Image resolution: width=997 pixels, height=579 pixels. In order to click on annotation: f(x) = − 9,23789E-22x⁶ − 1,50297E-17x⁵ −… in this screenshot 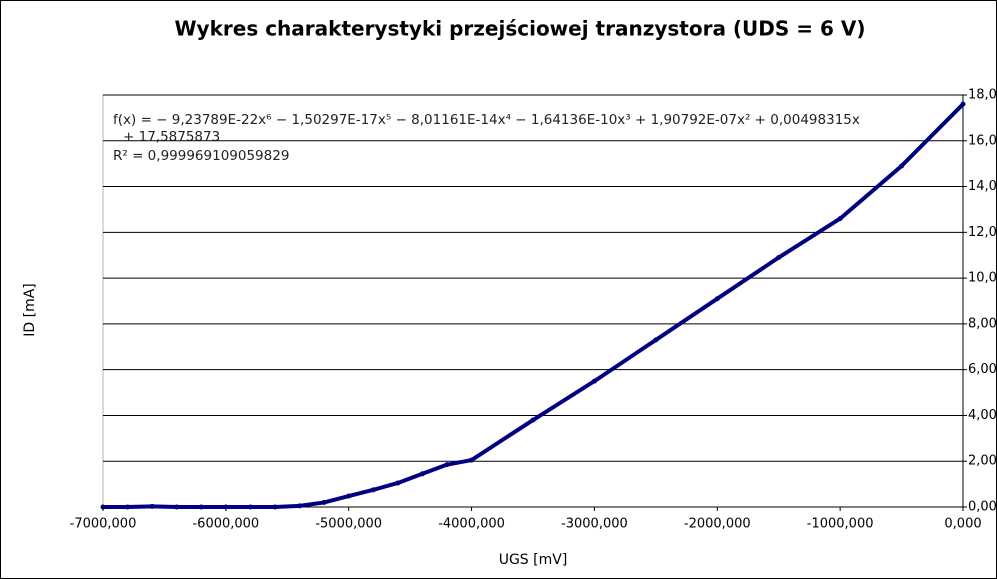, I will do `click(486, 120)`.